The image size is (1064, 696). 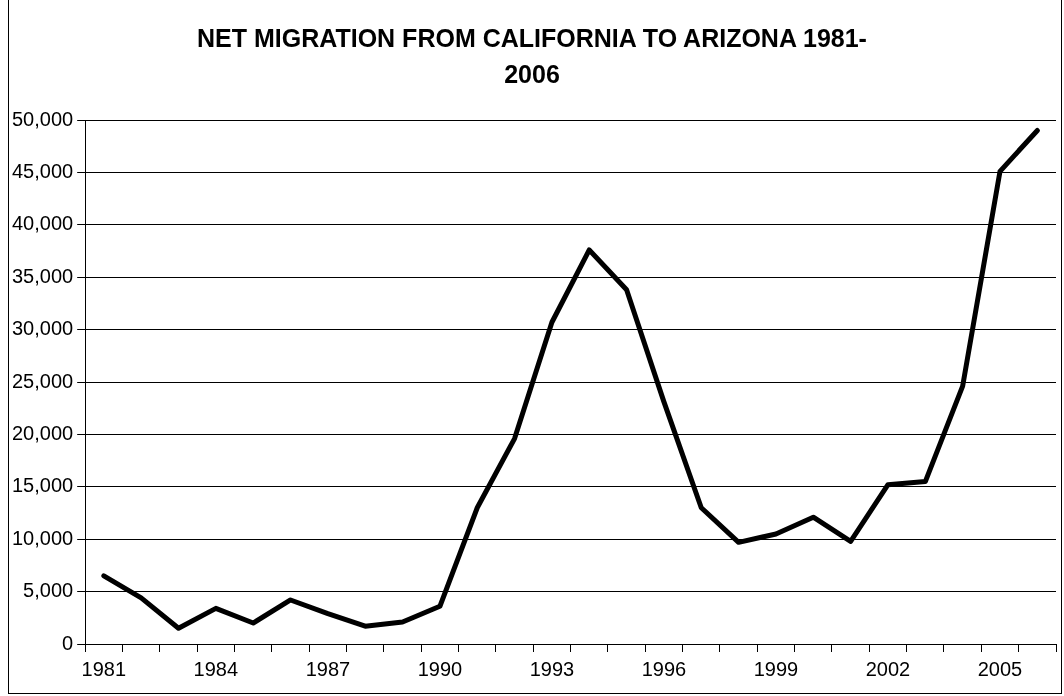 I want to click on x-tick-label: 2002, so click(x=888, y=668).